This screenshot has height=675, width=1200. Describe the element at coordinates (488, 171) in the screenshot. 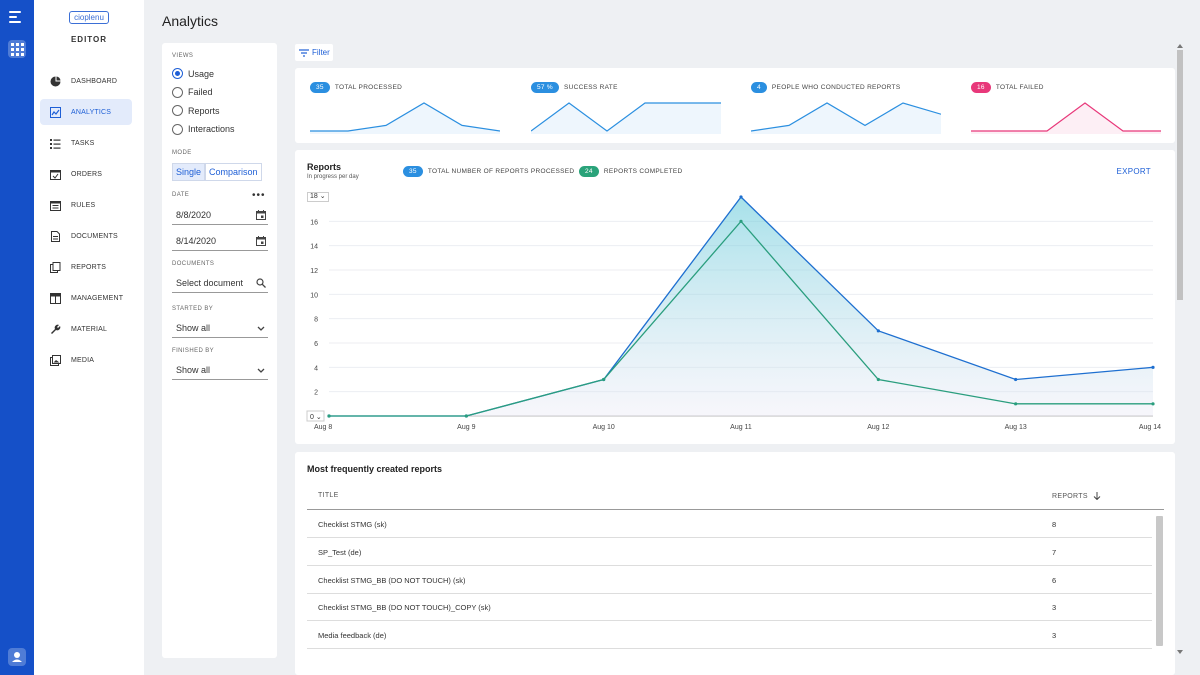

I see `legend-total-processed: 35 TOTAL NUMBER OF REPORTS PROCESSED` at that location.